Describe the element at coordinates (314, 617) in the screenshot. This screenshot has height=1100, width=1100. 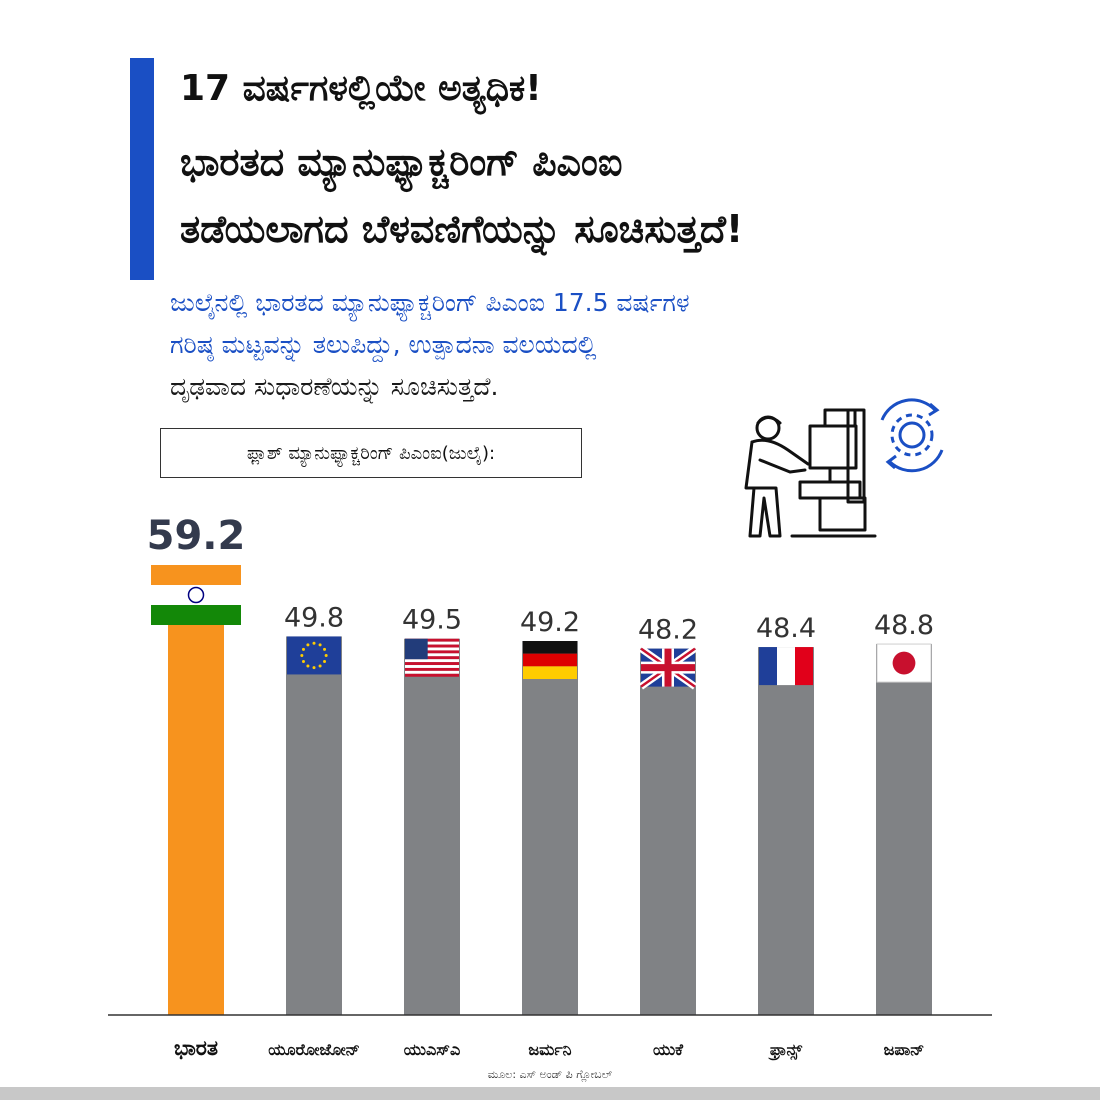
I see `value-label: 49.8` at that location.